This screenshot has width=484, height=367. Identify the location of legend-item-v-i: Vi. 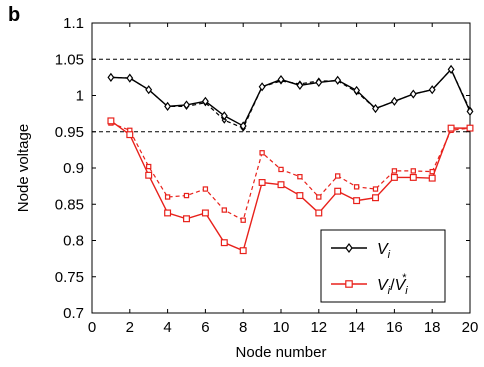
(361, 251).